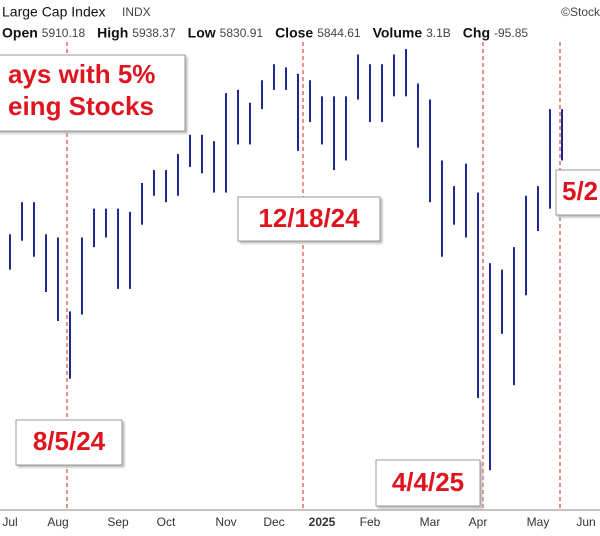  I want to click on annotation: 4/4/25, so click(428, 482).